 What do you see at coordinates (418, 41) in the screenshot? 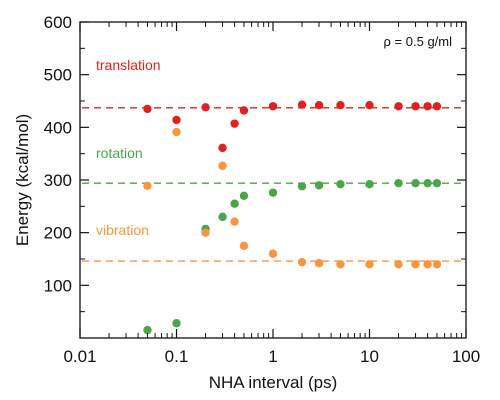
I see `density-annotation: ρ = 0.5 g/ml` at bounding box center [418, 41].